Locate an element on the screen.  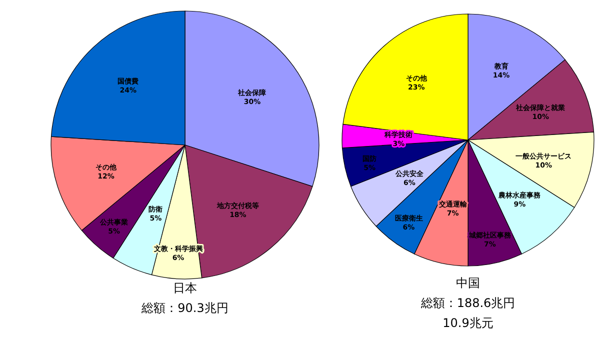
text: 総額：188.6兆円 is located at coordinates (468, 303).